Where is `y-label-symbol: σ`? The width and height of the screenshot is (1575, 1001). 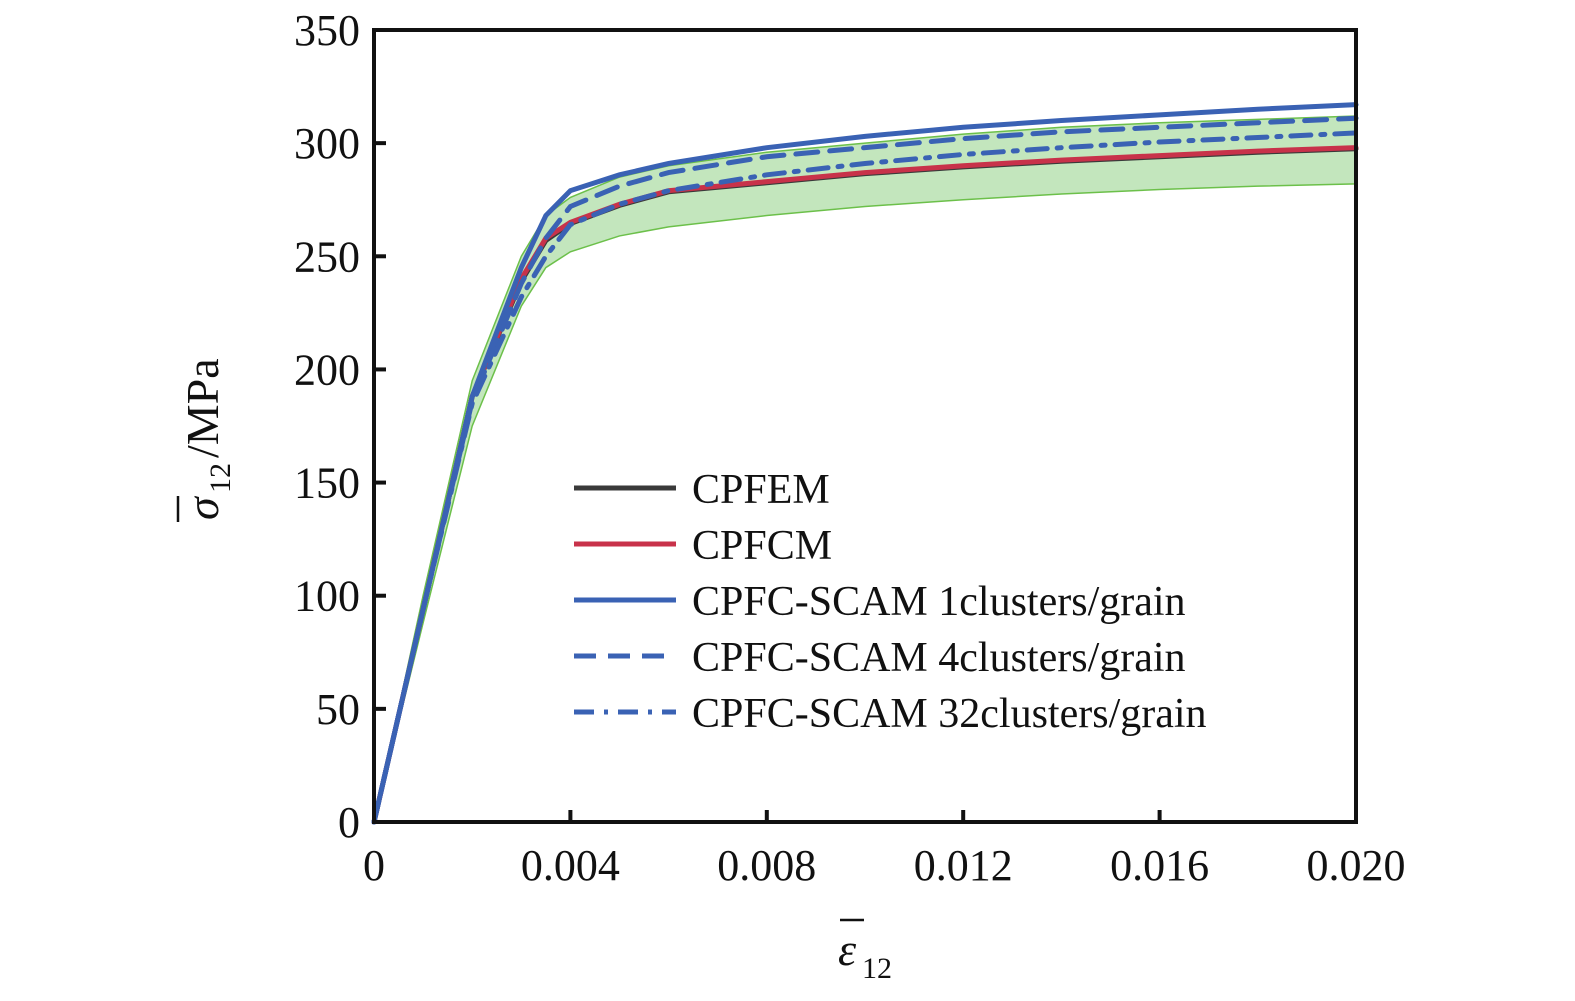 y-label-symbol: σ is located at coordinates (202, 507).